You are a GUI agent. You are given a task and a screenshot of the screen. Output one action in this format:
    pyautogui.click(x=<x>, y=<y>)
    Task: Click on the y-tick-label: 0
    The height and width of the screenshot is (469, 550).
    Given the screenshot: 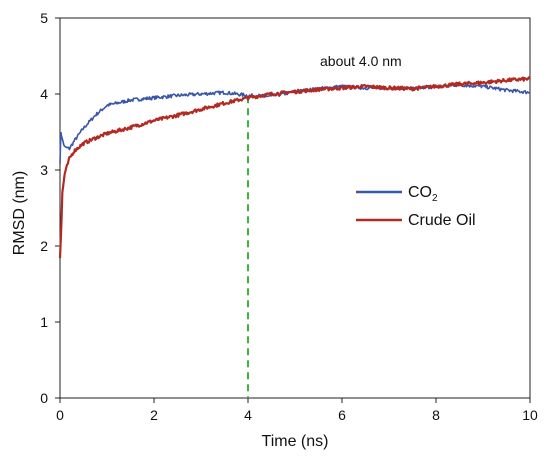 What is the action you would take?
    pyautogui.click(x=44, y=398)
    